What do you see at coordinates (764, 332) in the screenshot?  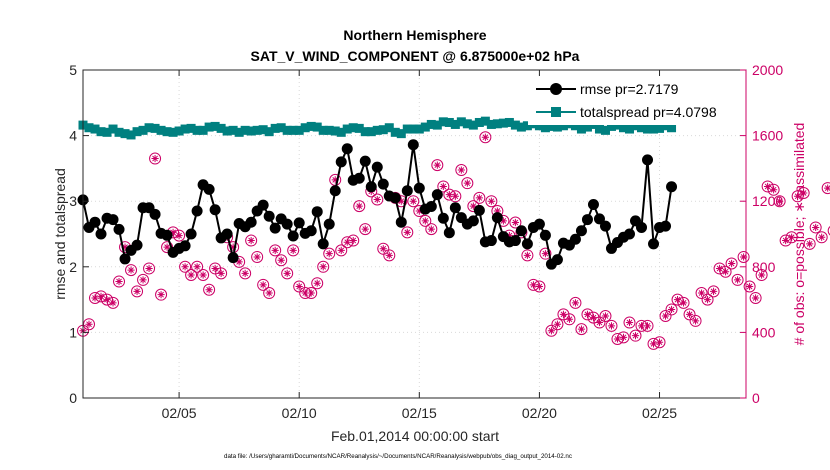 I see `y-tick-label-right: 400` at bounding box center [764, 332].